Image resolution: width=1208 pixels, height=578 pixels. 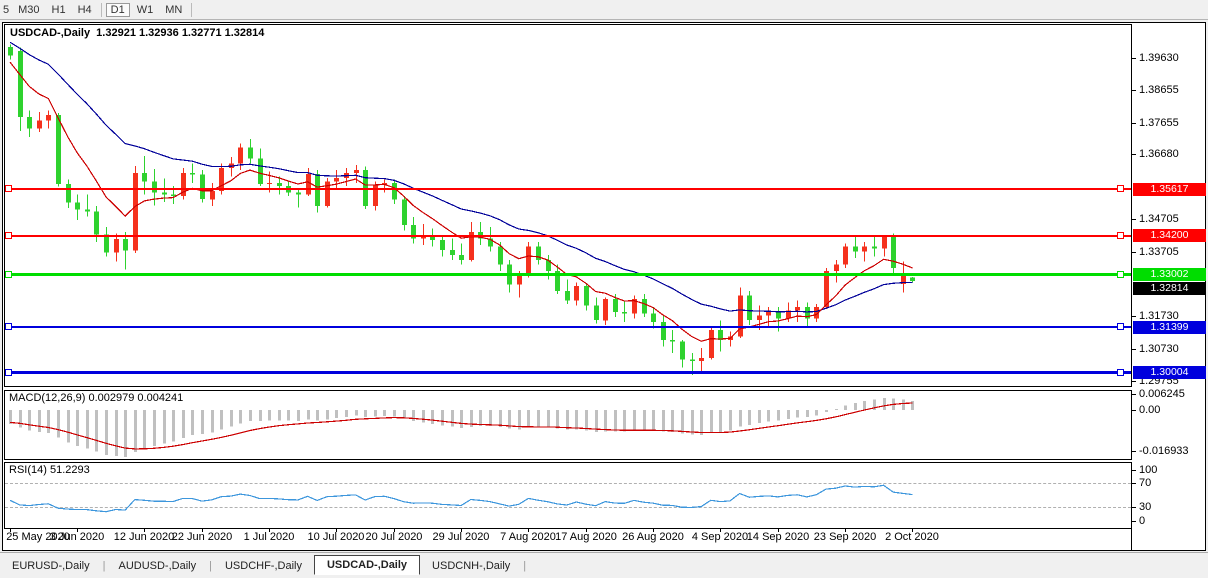 I want to click on timeframe-button-5: 5, so click(x=6, y=9).